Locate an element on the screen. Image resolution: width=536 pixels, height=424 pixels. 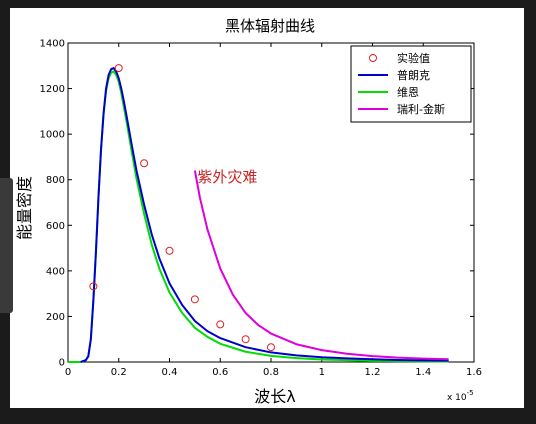
x-tick-label: 0.8 is located at coordinates (271, 372).